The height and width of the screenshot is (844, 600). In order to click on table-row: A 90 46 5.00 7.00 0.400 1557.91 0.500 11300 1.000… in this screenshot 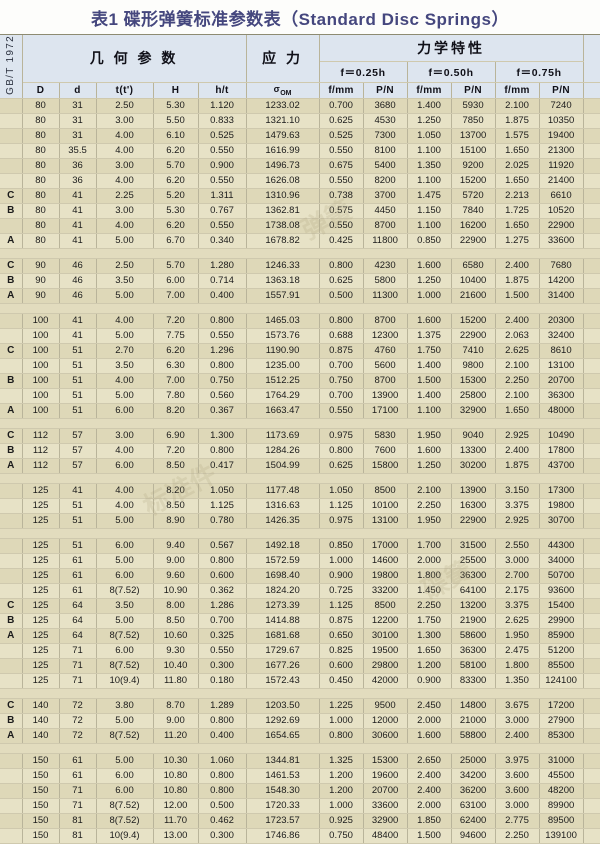, I will do `click(300, 296)`.